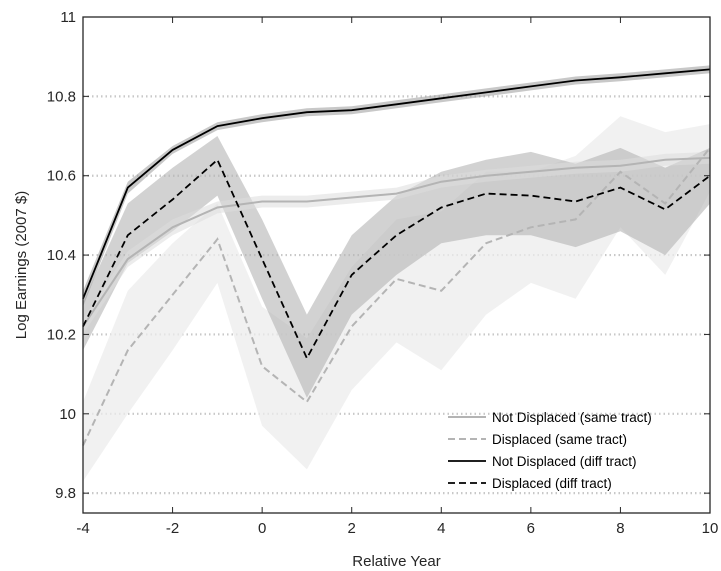  I want to click on x-tick-label: 8, so click(620, 528).